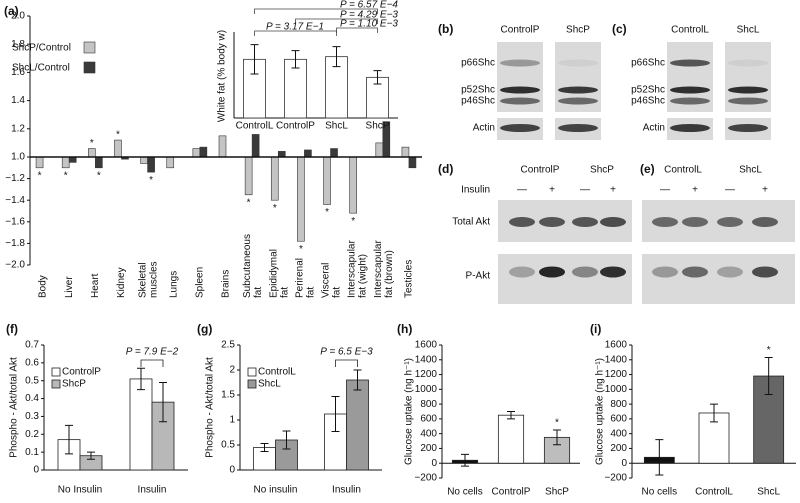 This screenshot has width=800, height=503. I want to click on x-tick-label: Testicles, so click(409, 279).